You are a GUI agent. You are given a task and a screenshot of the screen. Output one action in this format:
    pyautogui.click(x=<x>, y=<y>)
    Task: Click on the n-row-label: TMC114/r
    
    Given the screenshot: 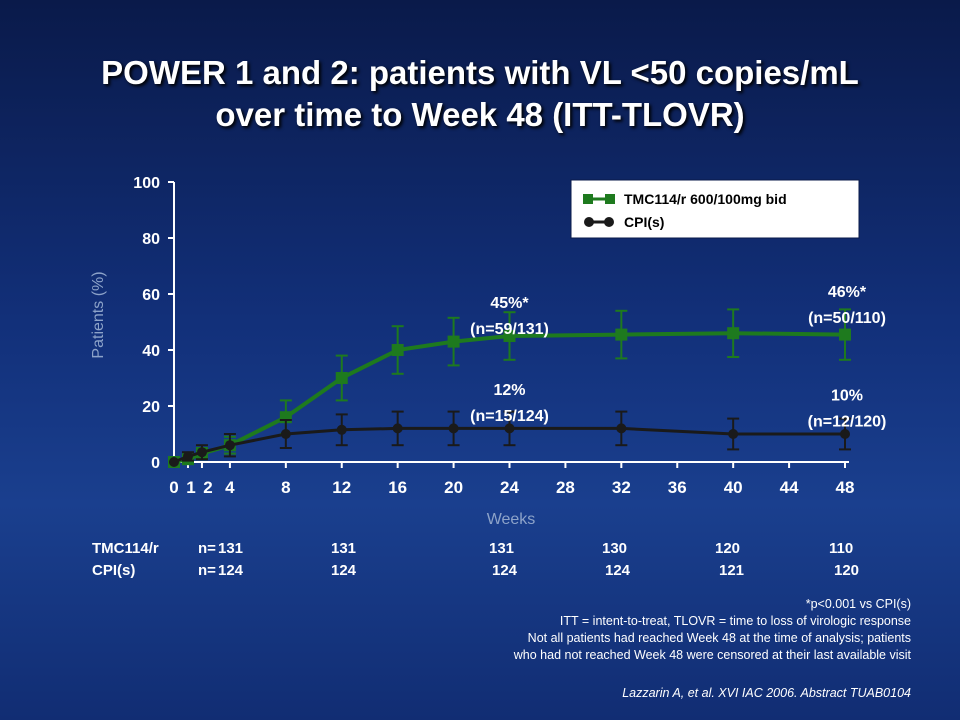 What is the action you would take?
    pyautogui.click(x=125, y=548)
    